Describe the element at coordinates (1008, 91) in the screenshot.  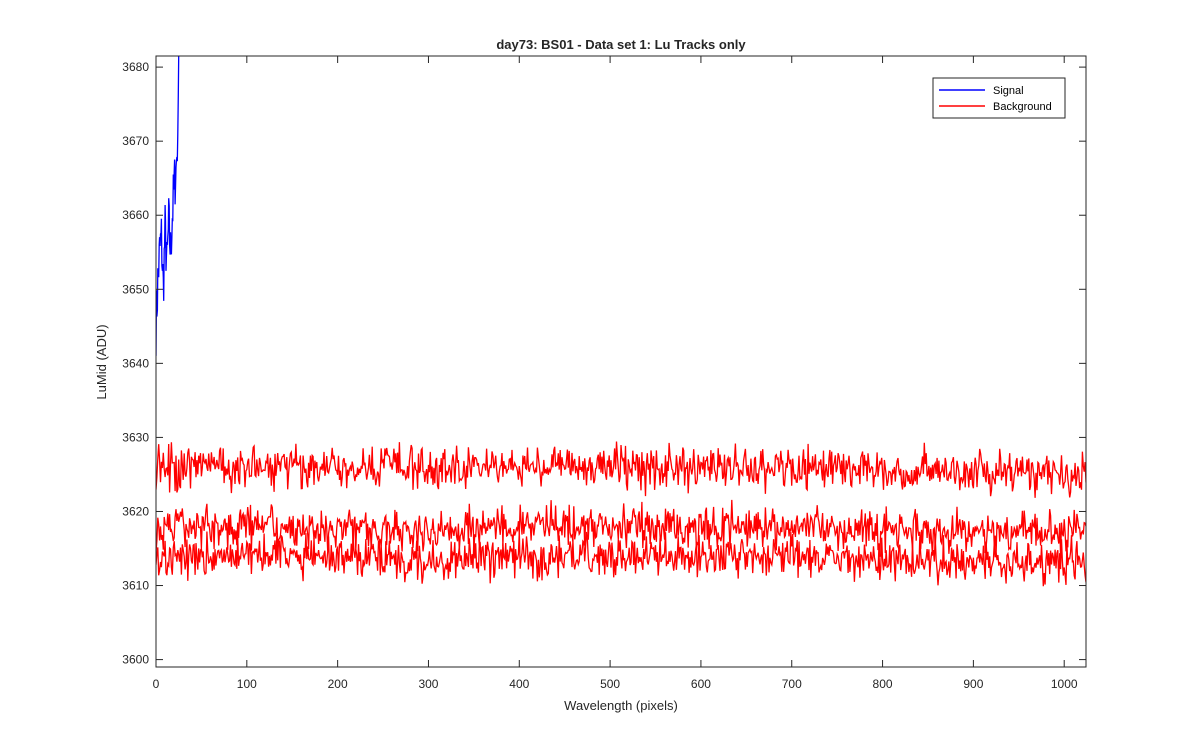
I see `legend-label-signal: Signal` at that location.